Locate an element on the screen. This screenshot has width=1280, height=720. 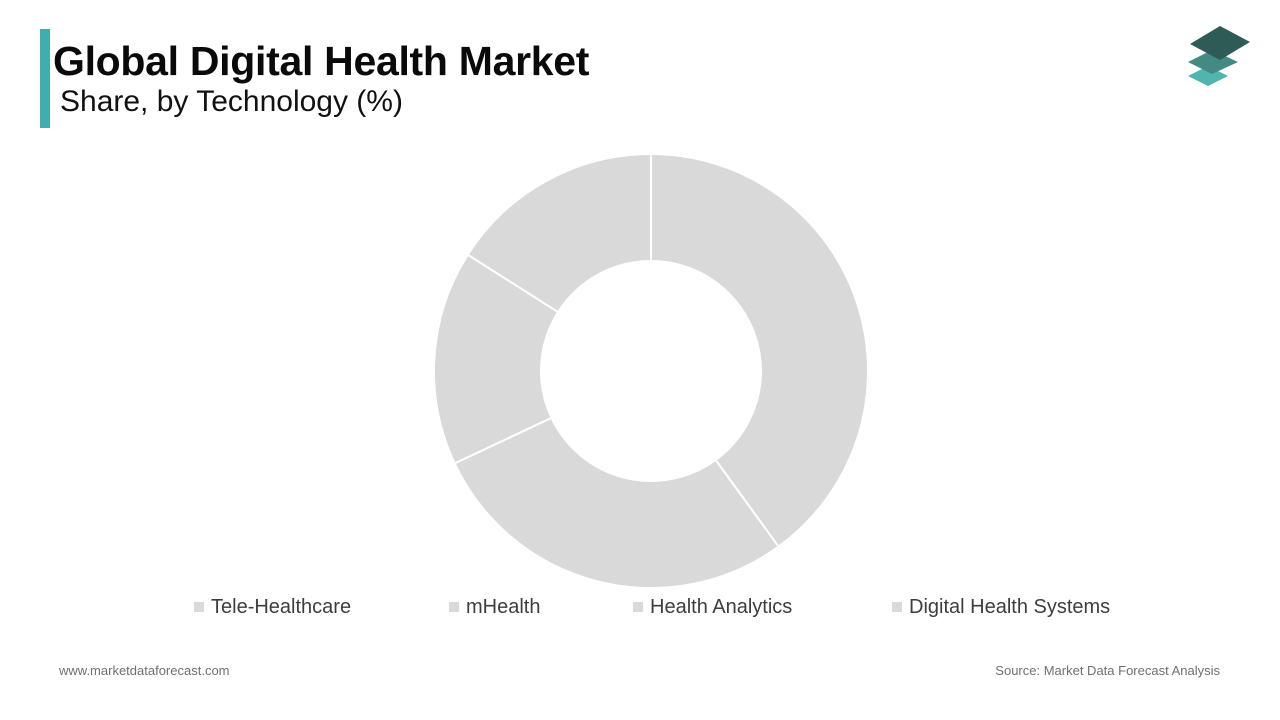
legend-label-digital-health-systems: Digital Health Systems is located at coordinates (1010, 606).